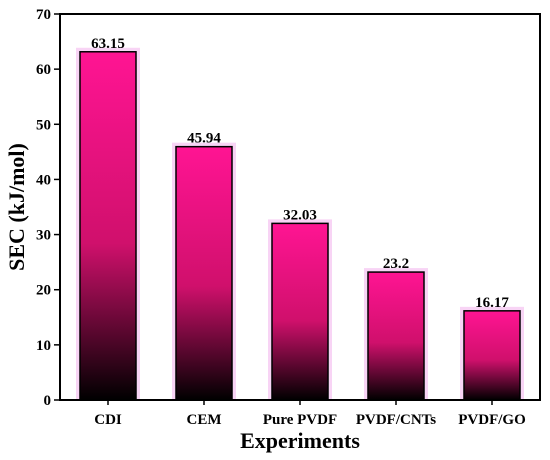 Image resolution: width=550 pixels, height=460 pixels. What do you see at coordinates (492, 303) in the screenshot?
I see `bar-value-label: 16.17` at bounding box center [492, 303].